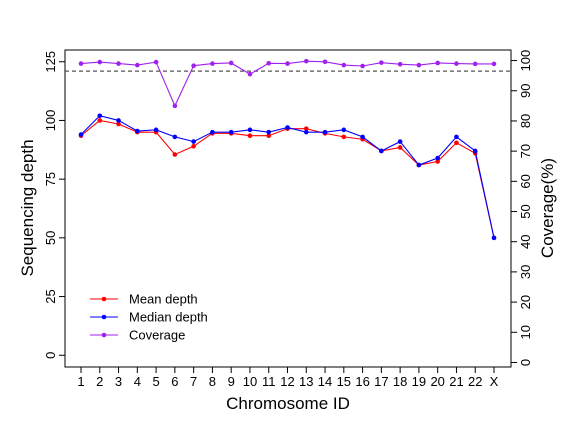 The image size is (576, 432). Describe the element at coordinates (381, 381) in the screenshot. I see `x-tick-label: 17` at that location.